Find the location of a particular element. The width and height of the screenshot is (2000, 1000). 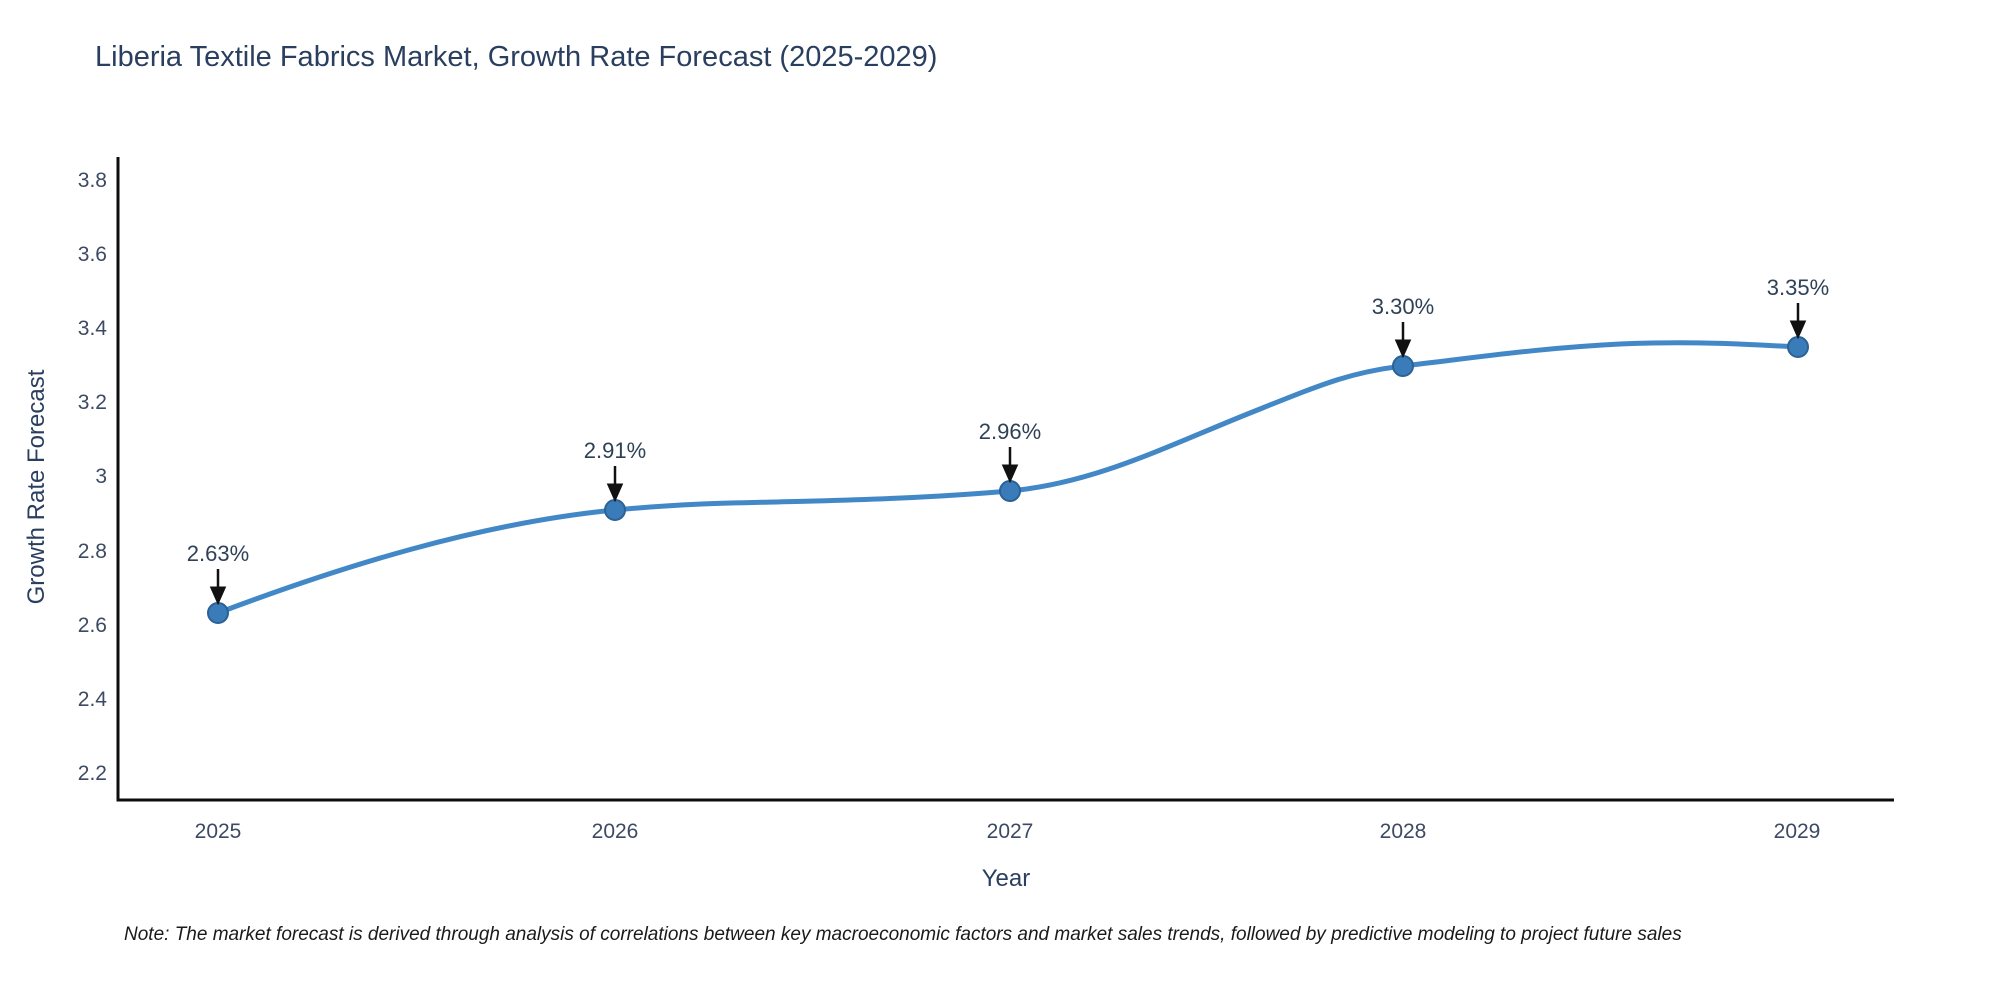

y-tick-label: 2.8 is located at coordinates (92, 551).